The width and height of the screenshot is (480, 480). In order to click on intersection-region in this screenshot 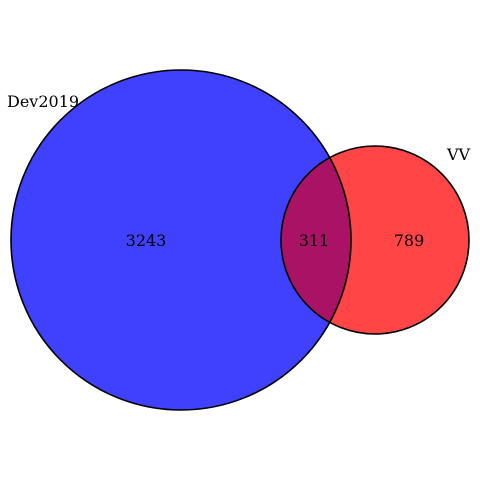, I will do `click(316, 240)`.